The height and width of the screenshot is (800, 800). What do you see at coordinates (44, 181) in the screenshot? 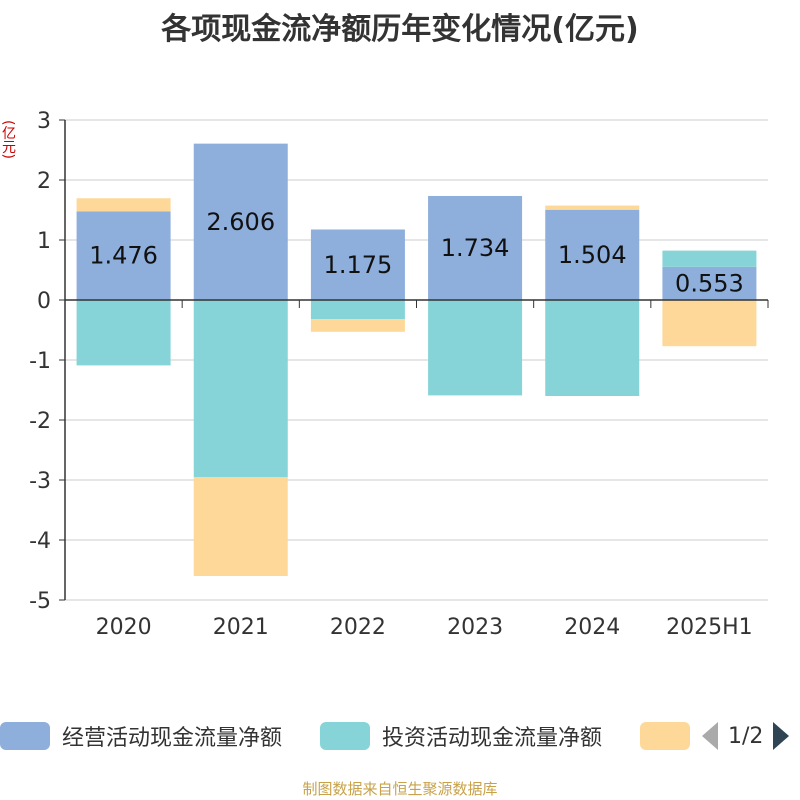
I see `y-tick-label: 2` at bounding box center [44, 181].